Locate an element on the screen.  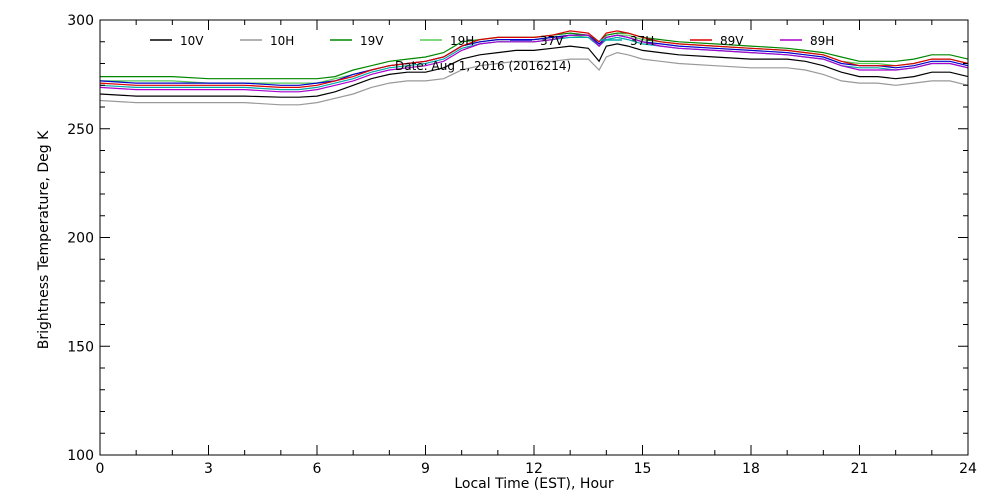
x-axis-label: Local Time (EST), Hour is located at coordinates (534, 484).